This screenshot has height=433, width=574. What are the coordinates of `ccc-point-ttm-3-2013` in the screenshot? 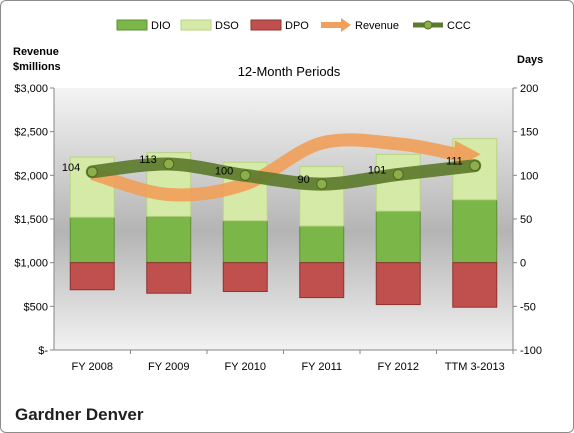 It's located at (475, 166).